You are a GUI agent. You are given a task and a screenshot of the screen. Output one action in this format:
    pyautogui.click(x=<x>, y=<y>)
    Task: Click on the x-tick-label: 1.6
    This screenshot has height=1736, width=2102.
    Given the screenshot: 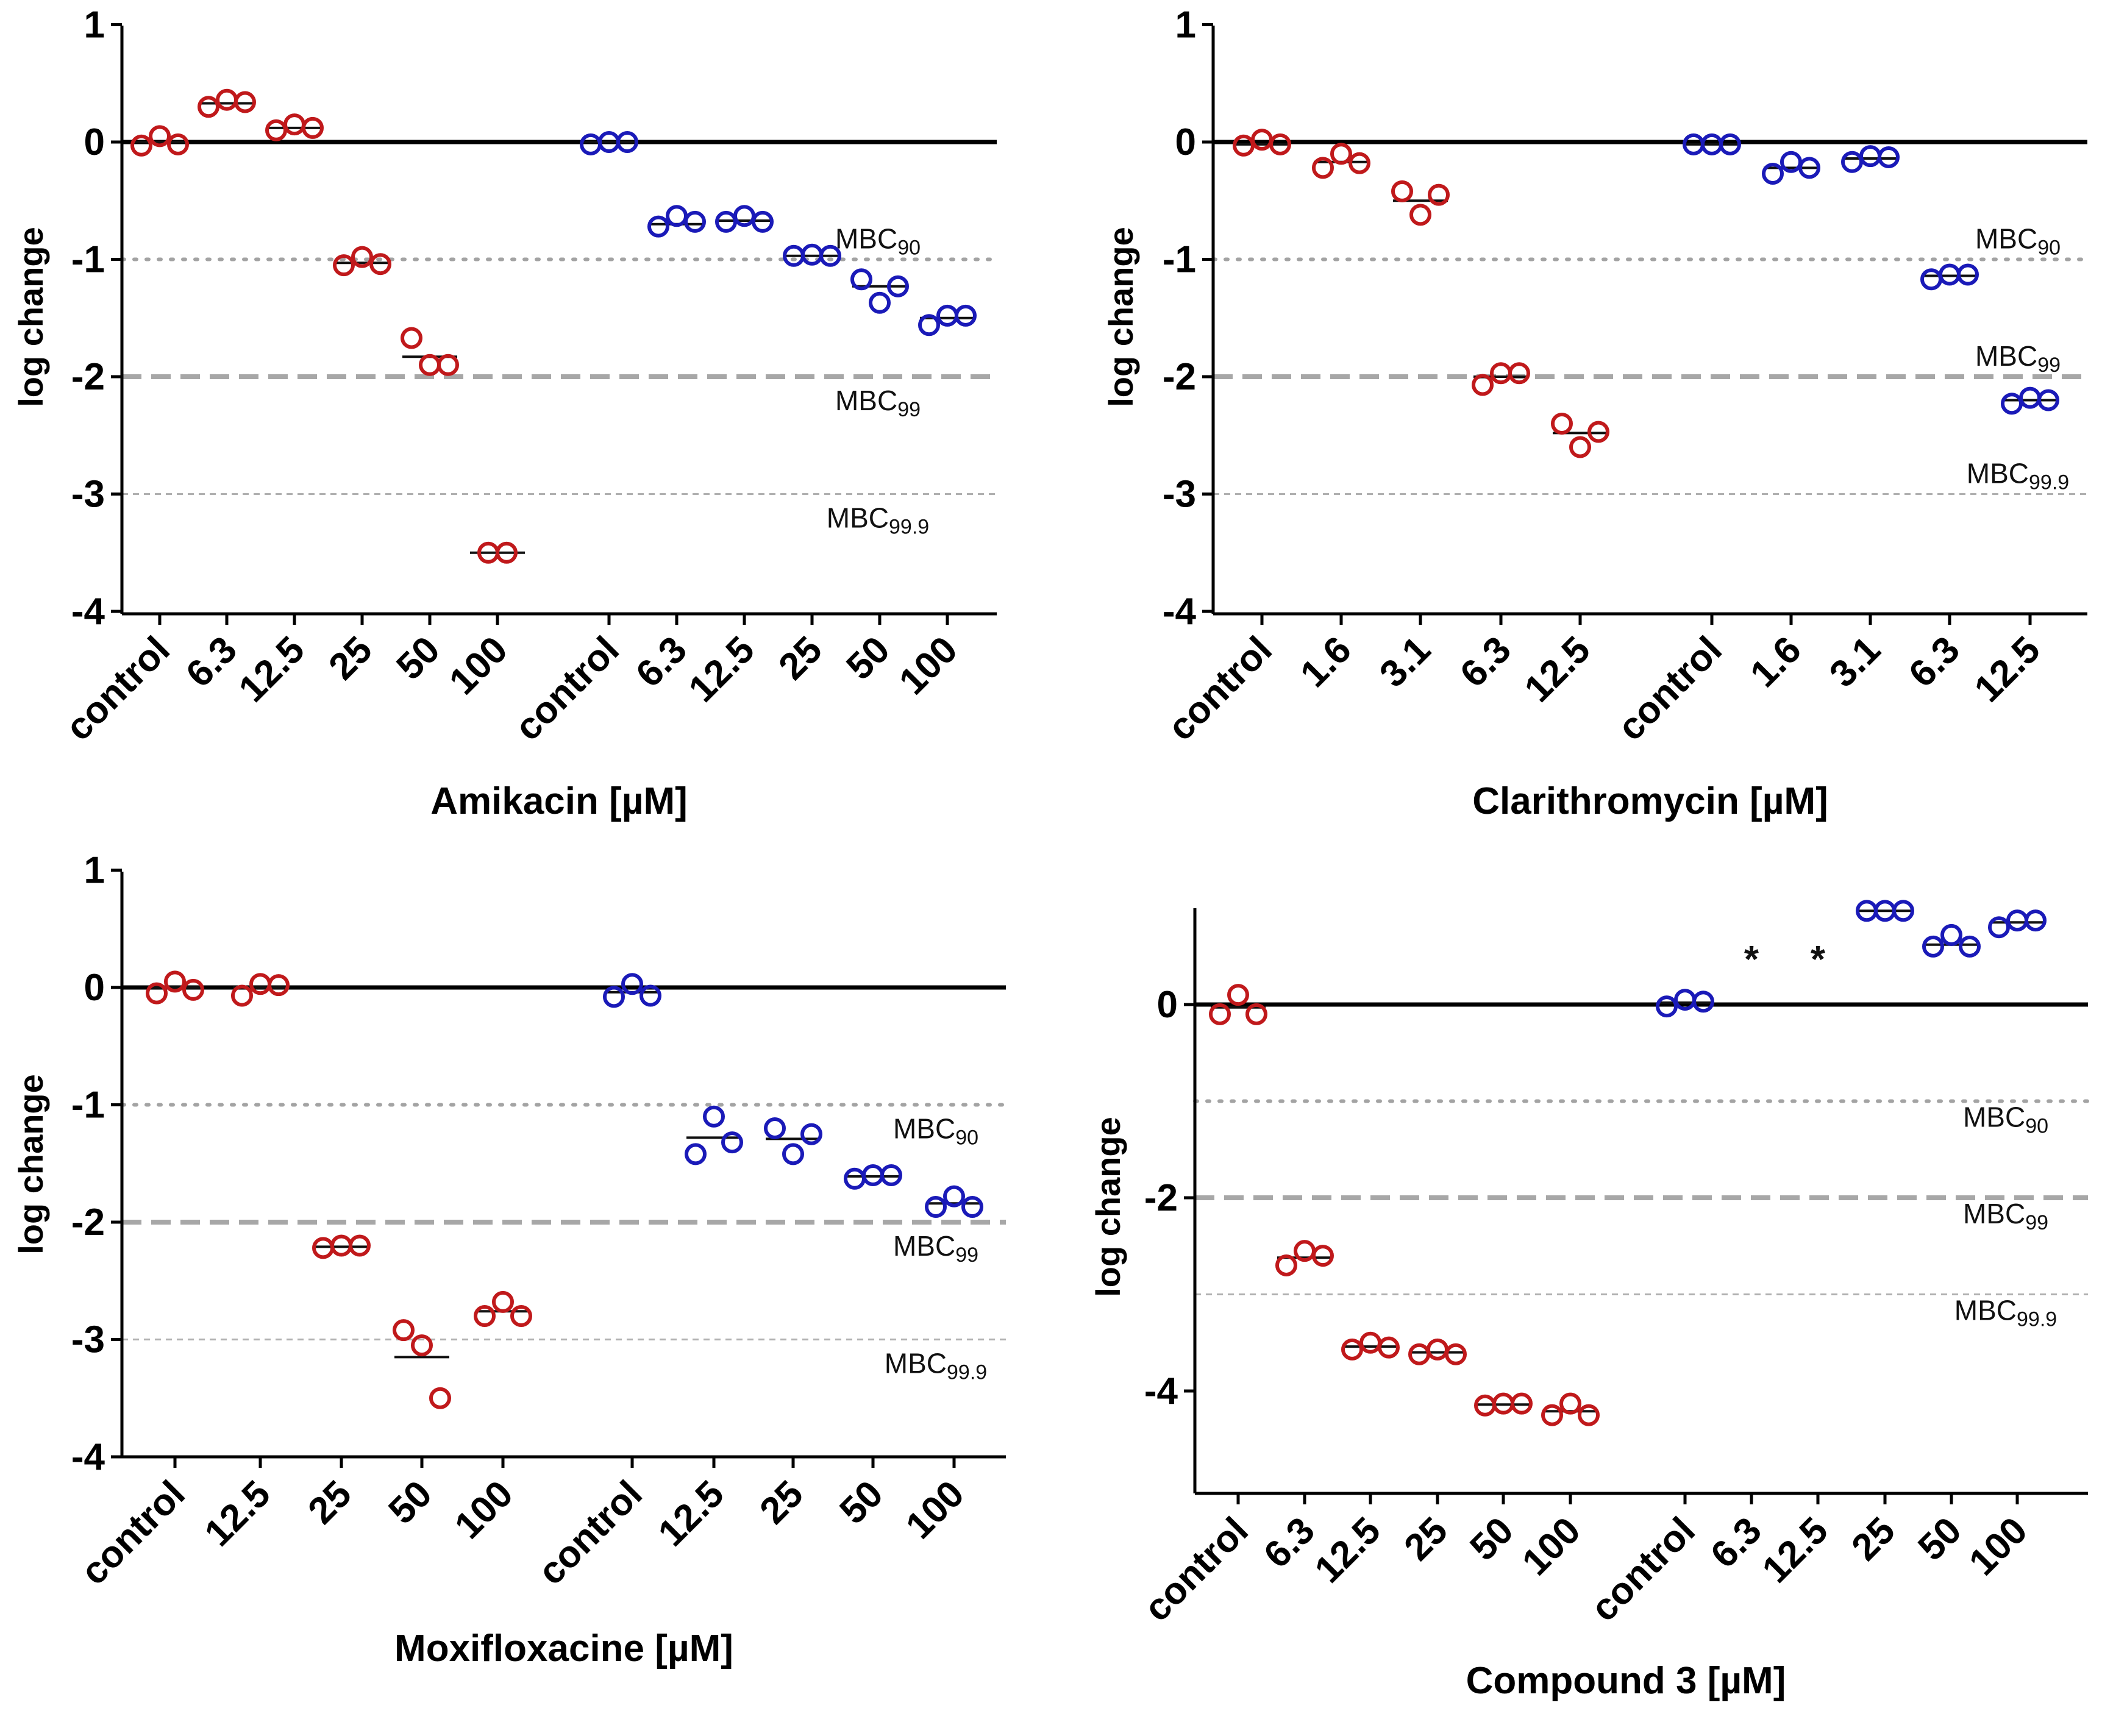 What is the action you would take?
    pyautogui.click(x=1775, y=661)
    